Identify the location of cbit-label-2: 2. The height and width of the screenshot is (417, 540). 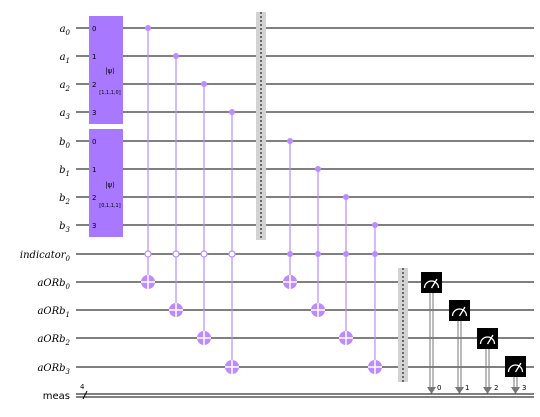
(496, 388).